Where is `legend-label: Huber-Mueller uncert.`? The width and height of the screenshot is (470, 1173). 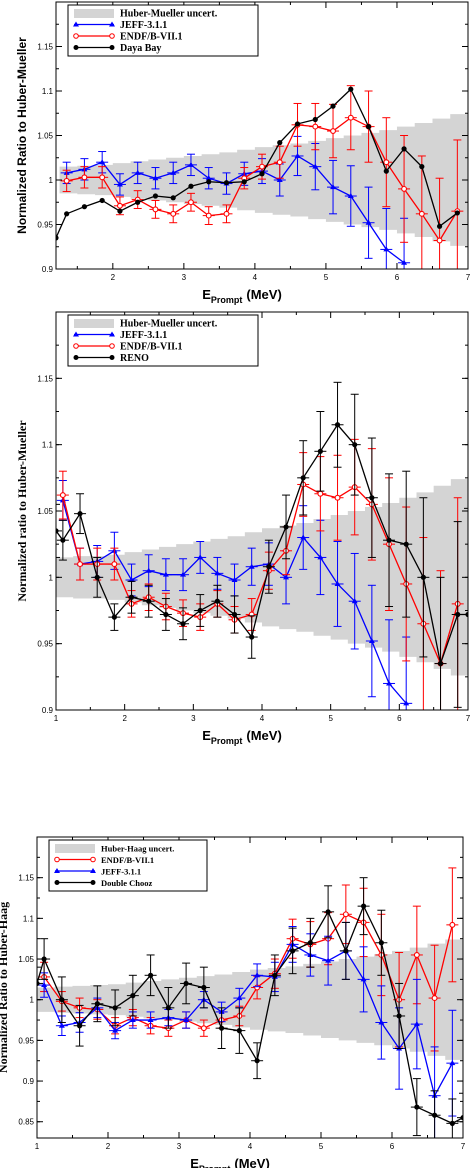
legend-label: Huber-Mueller uncert. is located at coordinates (169, 14).